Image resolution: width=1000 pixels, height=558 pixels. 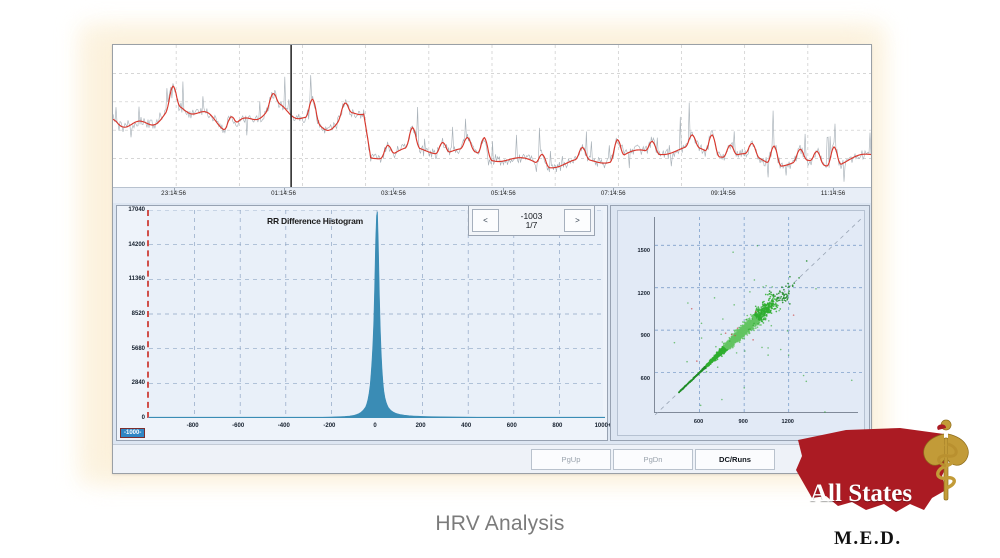 What do you see at coordinates (868, 538) in the screenshot?
I see `logo-subtitle: M.E.D.` at bounding box center [868, 538].